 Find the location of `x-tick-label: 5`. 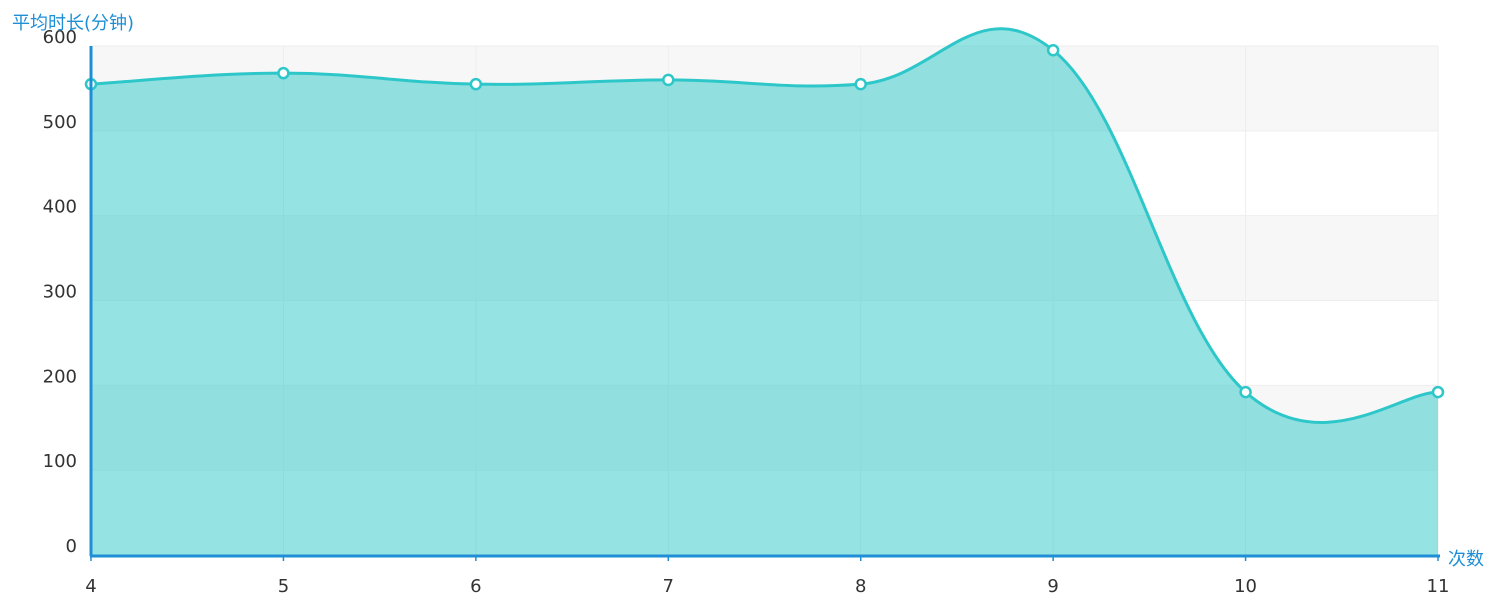

x-tick-label: 5 is located at coordinates (283, 586).